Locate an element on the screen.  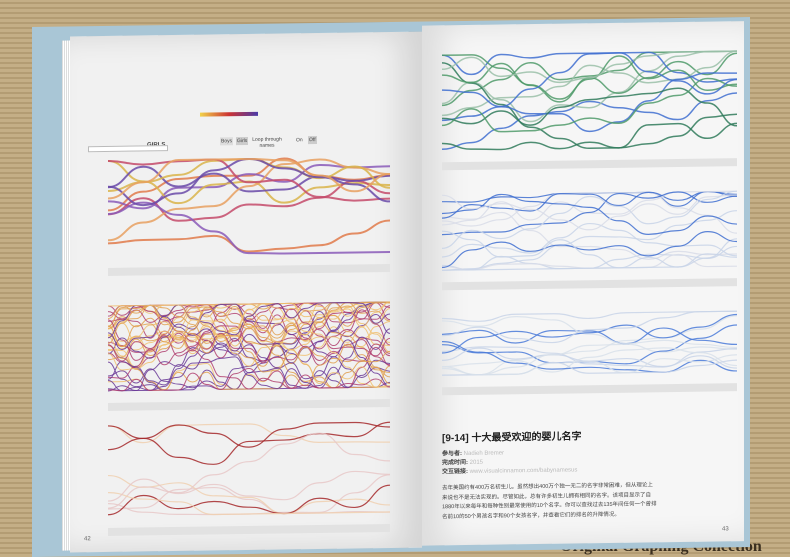
page-number: 42 is located at coordinates (87, 539).